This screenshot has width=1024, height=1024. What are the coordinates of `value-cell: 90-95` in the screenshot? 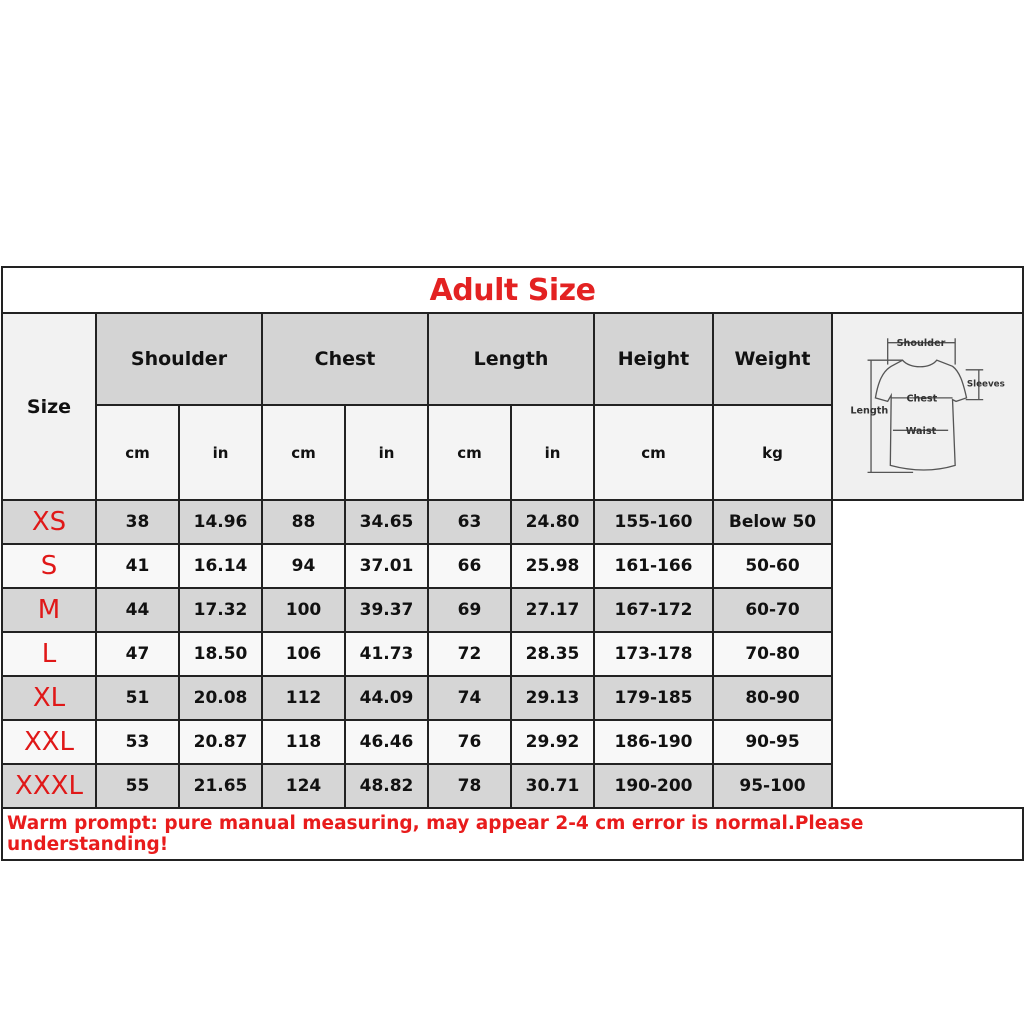 It's located at (772, 742).